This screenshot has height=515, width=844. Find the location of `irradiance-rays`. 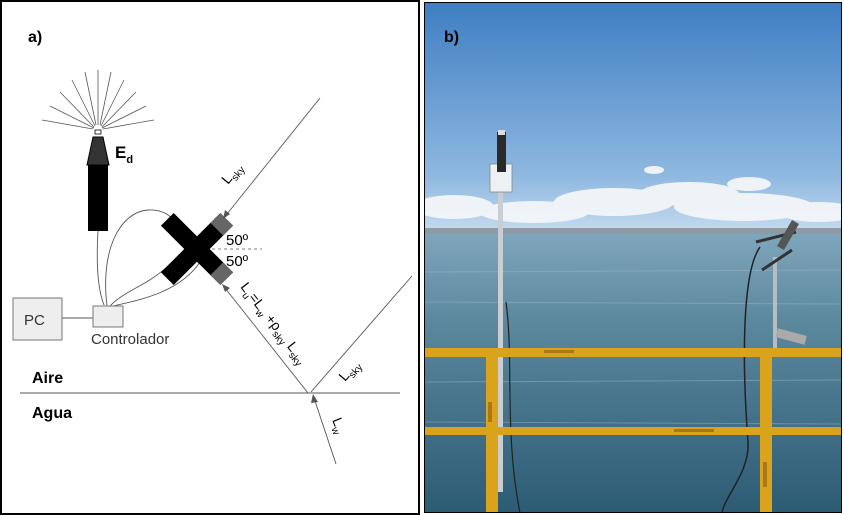

irradiance-rays is located at coordinates (98, 100).